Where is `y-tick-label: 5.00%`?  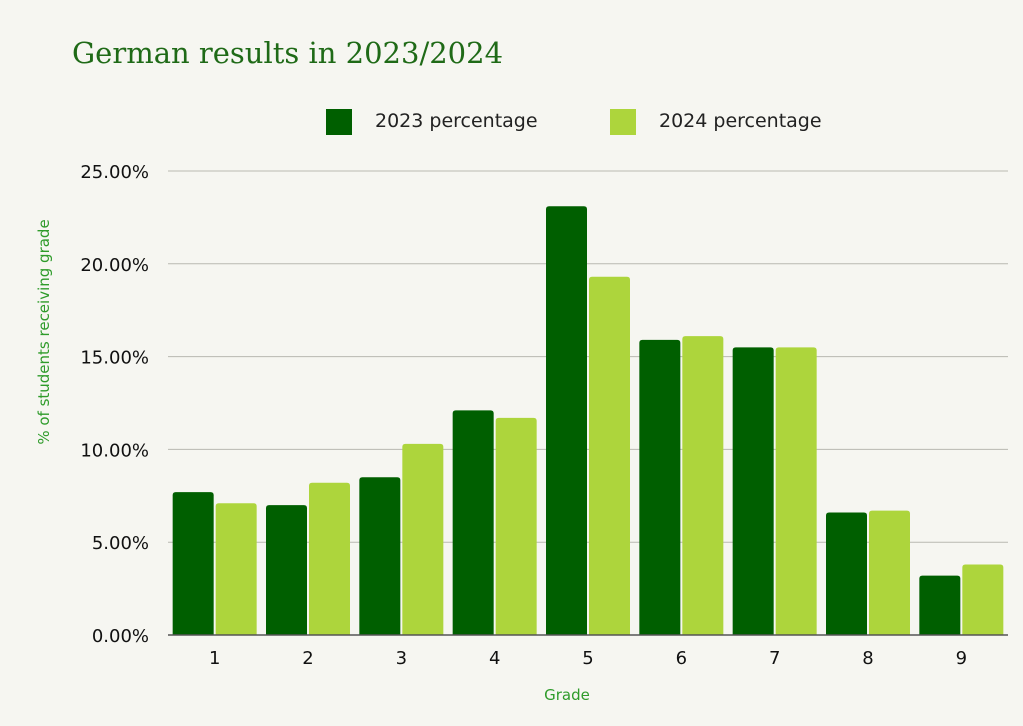 y-tick-label: 5.00% is located at coordinates (120, 543).